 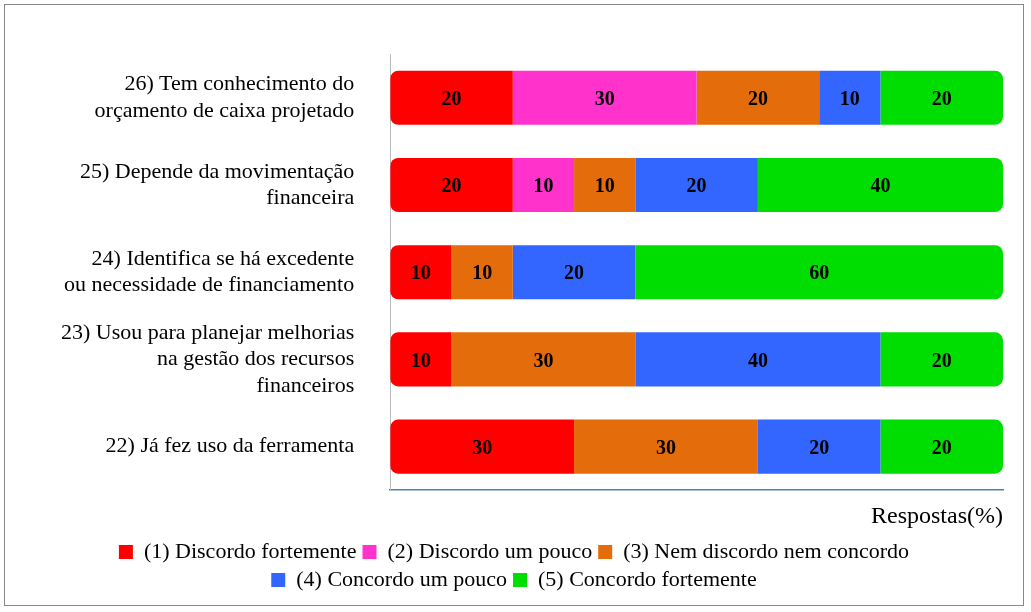 I want to click on y-tick-label: 26) Tem conhecimento do orçamento de caixa projetado, so click(x=224, y=96).